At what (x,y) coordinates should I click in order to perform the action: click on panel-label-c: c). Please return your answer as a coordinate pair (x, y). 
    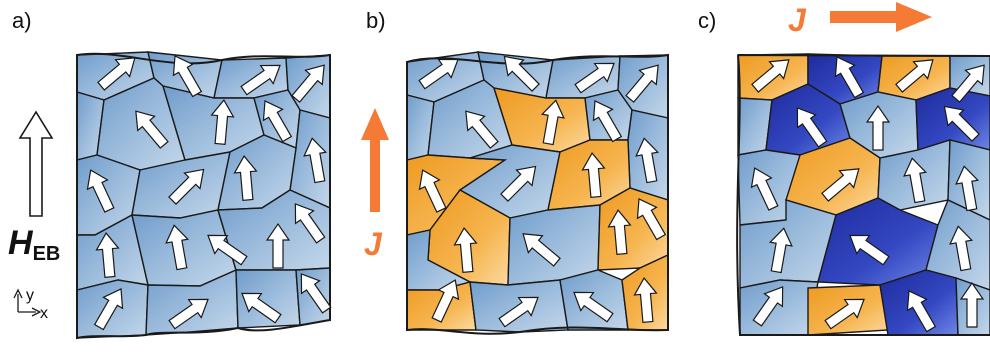
    Looking at the image, I should click on (707, 20).